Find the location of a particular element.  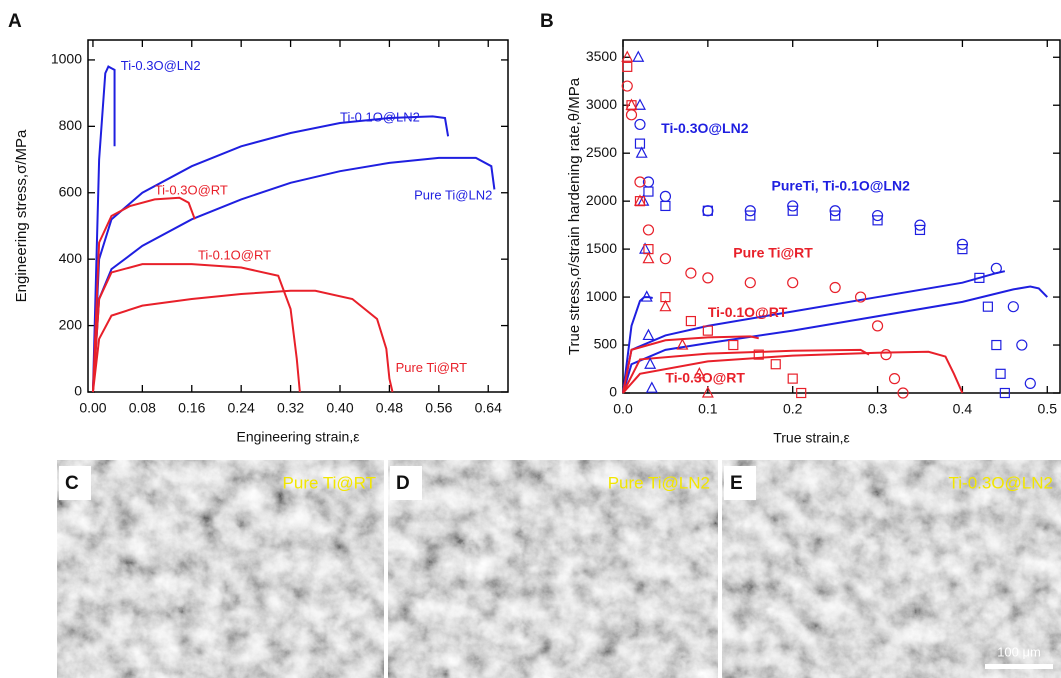

annotation: Ti-0.3O@RT is located at coordinates (705, 377).